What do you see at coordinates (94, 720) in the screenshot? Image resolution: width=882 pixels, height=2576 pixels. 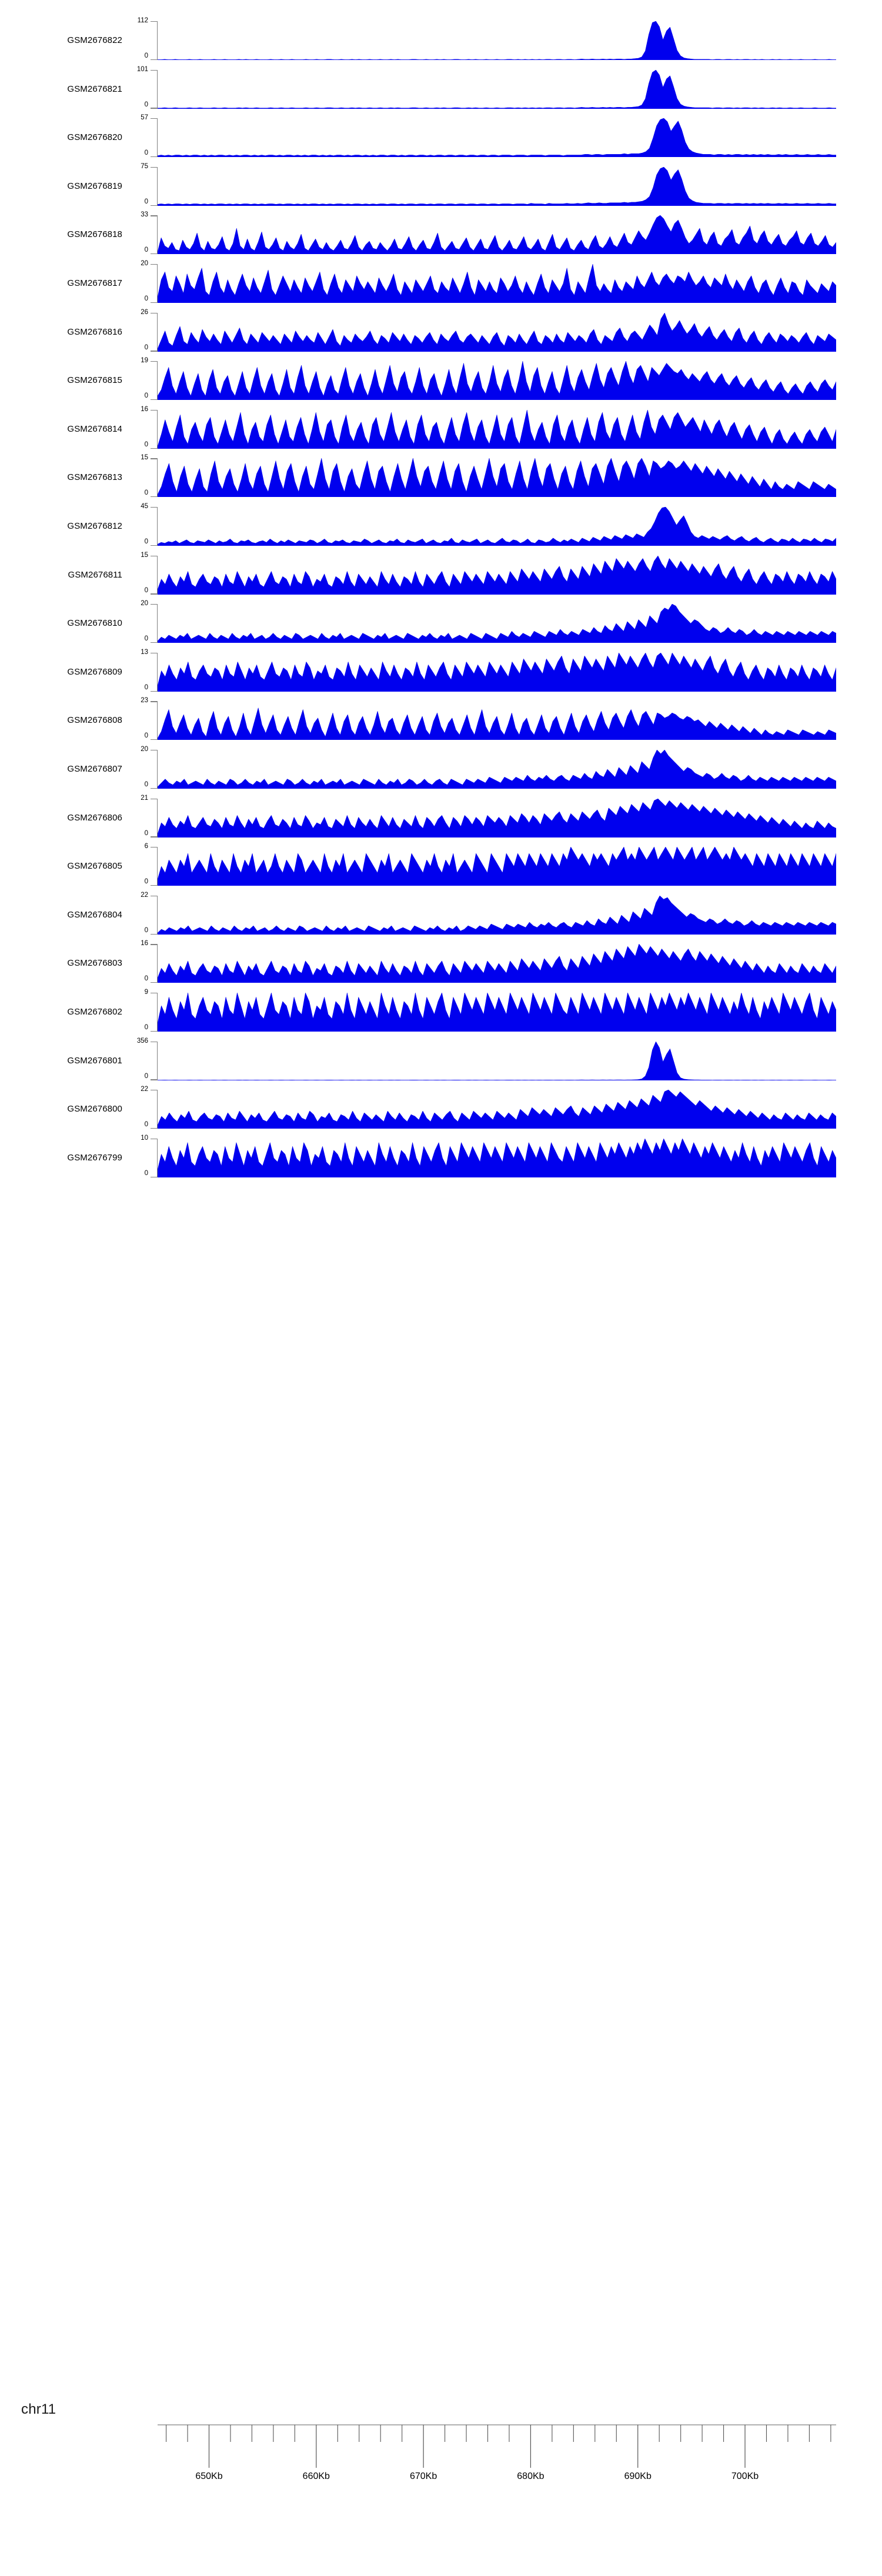 I see `track-sample-label: GSM2676808` at bounding box center [94, 720].